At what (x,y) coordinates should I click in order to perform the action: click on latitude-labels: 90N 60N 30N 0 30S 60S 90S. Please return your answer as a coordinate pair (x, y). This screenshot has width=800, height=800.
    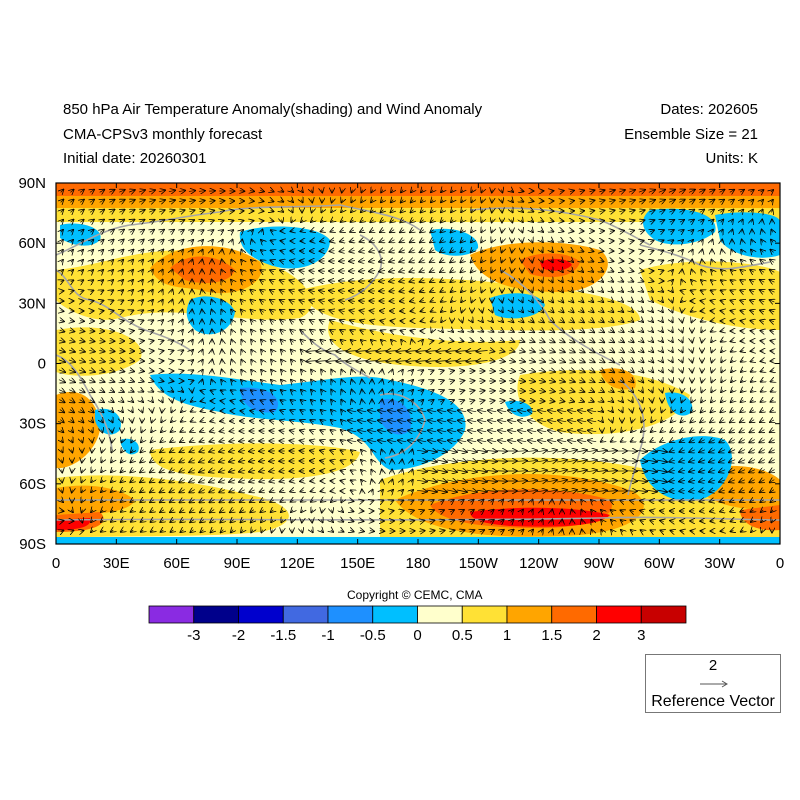
    Looking at the image, I should click on (32, 364).